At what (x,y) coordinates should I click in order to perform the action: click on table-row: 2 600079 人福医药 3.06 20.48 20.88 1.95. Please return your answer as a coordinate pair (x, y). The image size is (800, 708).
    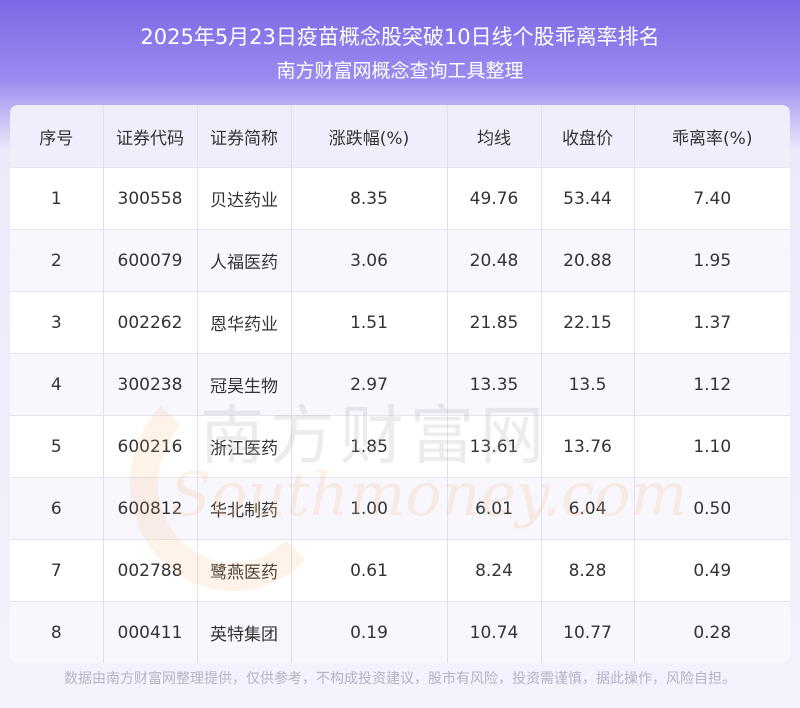
    Looking at the image, I should click on (400, 260).